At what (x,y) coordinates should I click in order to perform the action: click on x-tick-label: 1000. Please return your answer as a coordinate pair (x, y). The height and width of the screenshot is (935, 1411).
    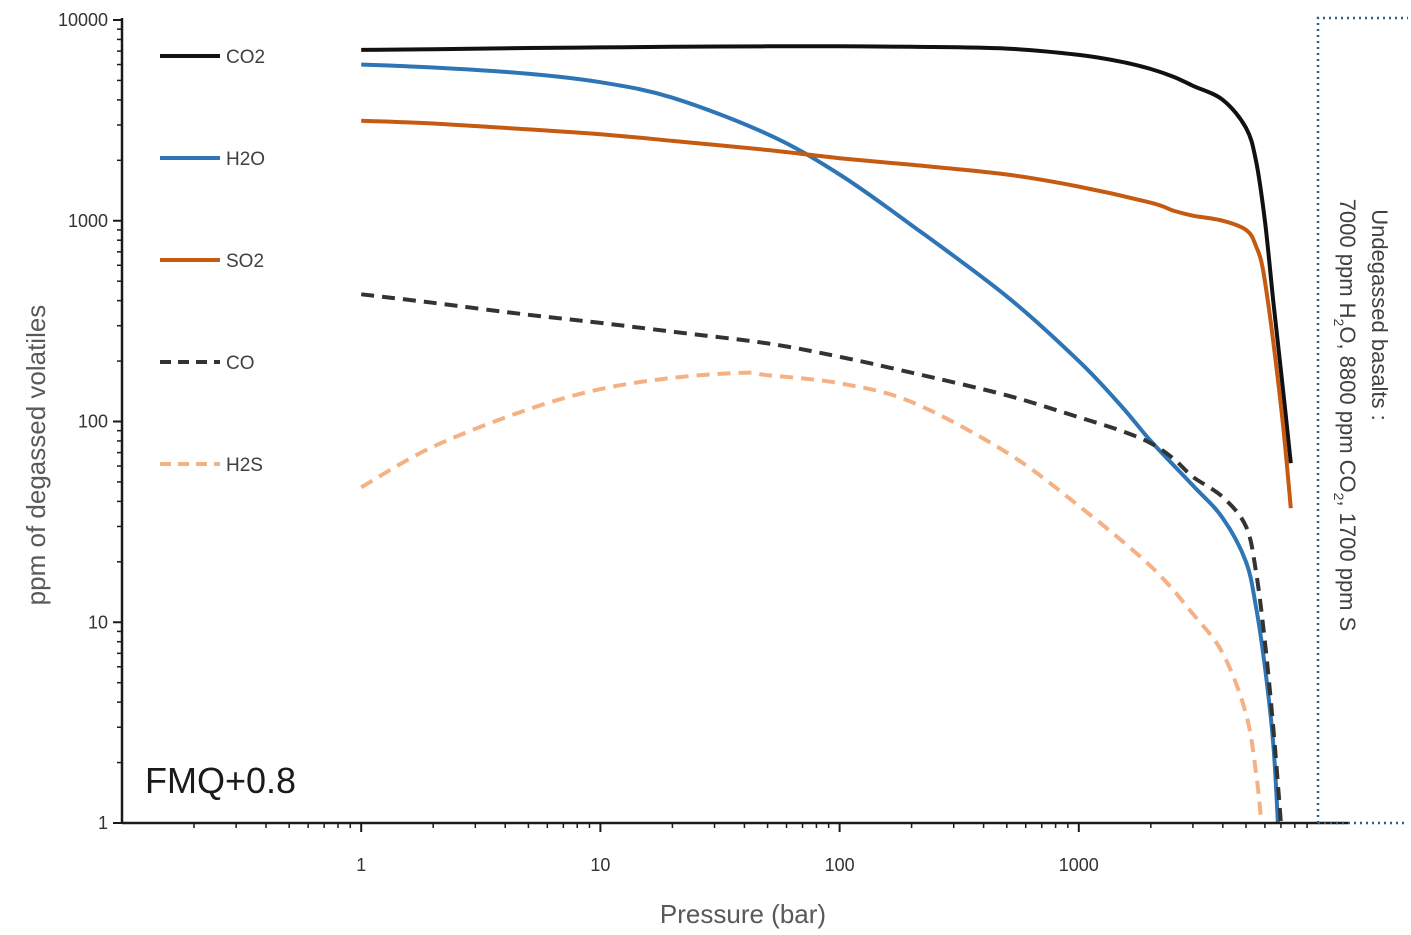
    Looking at the image, I should click on (1079, 865).